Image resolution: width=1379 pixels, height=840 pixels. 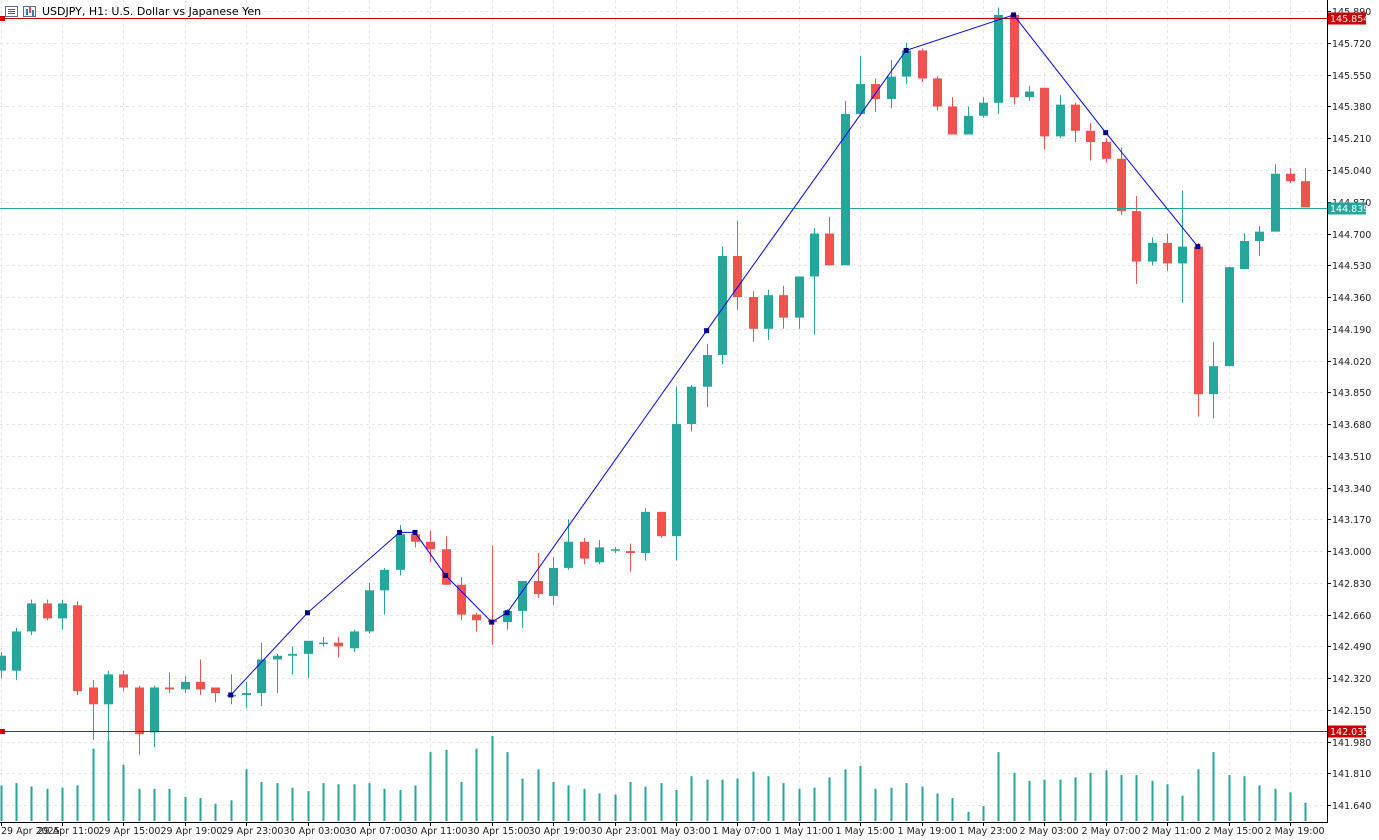 What do you see at coordinates (927, 831) in the screenshot?
I see `time-tick-label: 1 May 19:00` at bounding box center [927, 831].